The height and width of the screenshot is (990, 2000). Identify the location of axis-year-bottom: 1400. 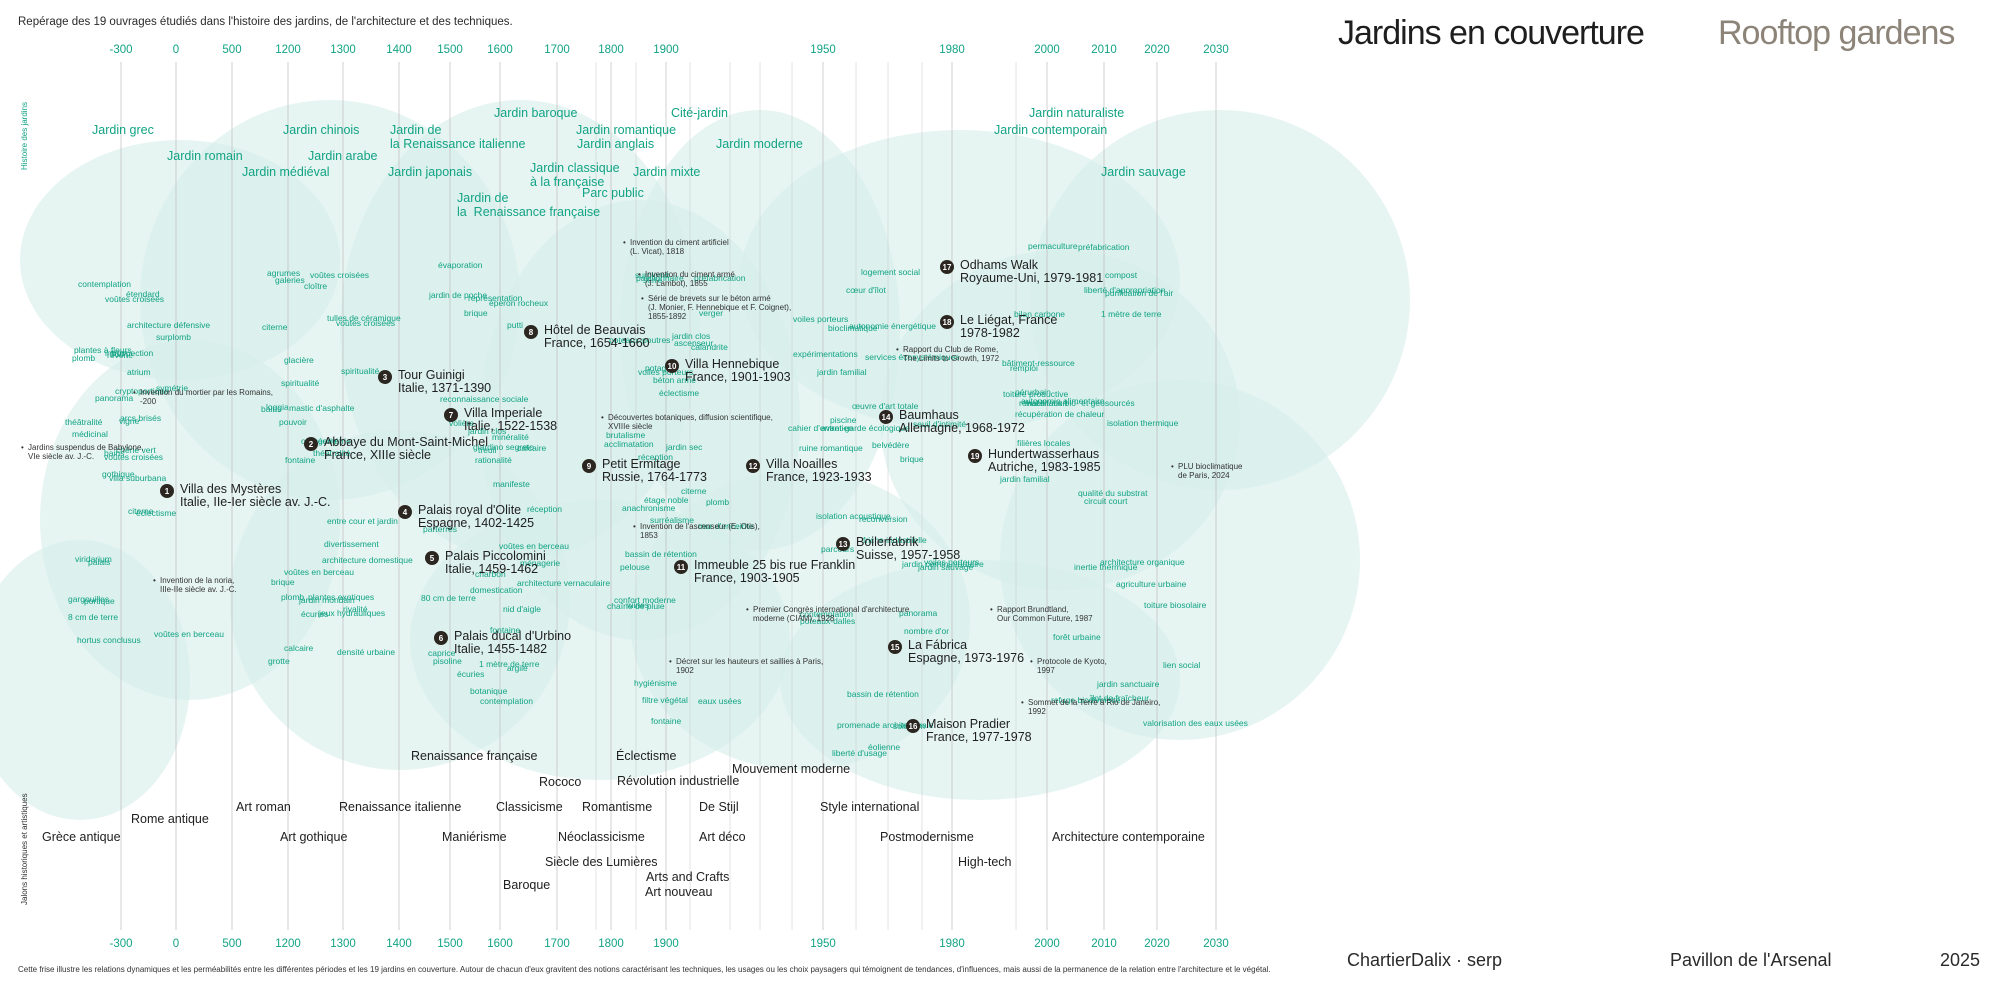
(399, 944).